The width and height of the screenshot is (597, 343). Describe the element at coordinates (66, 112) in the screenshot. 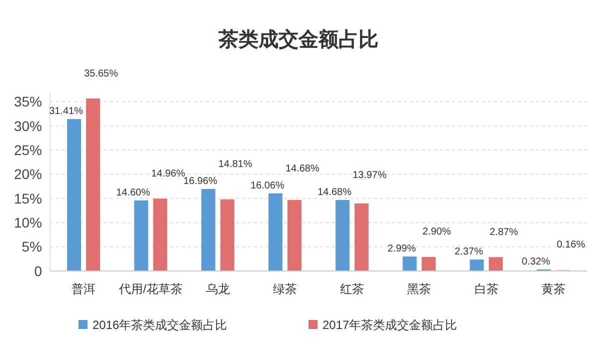

I see `data-label: 31.41%` at that location.